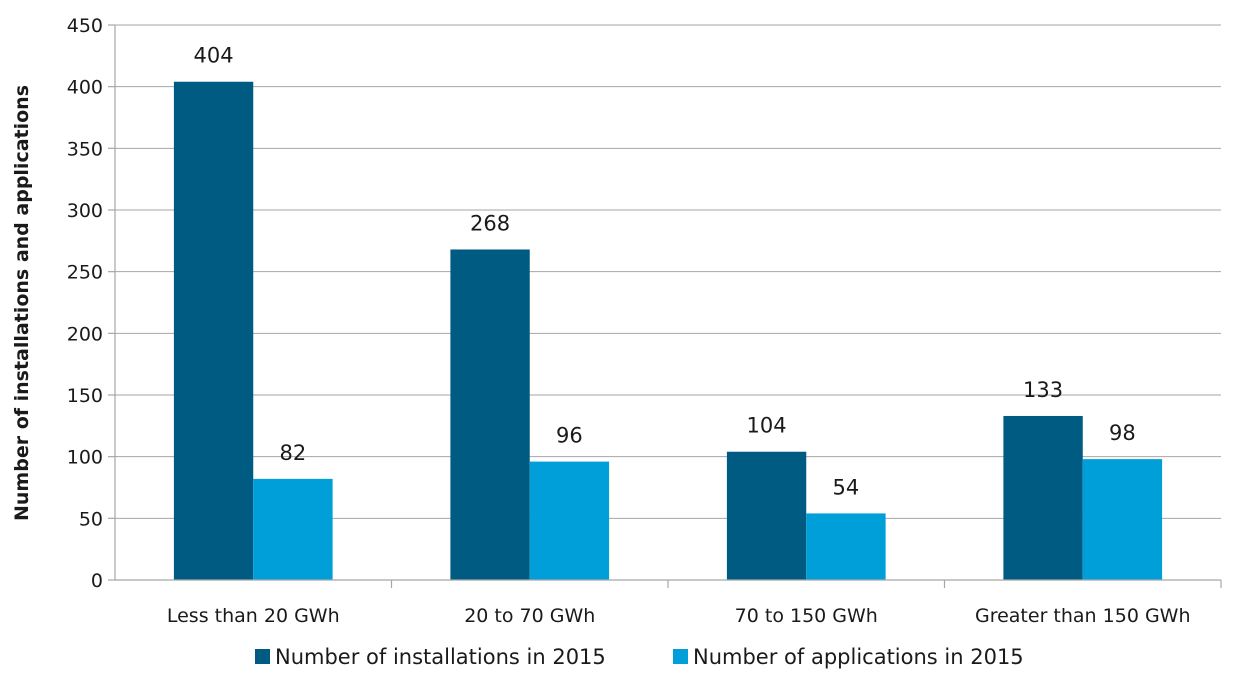 The image size is (1234, 677). What do you see at coordinates (846, 487) in the screenshot?
I see `data-label: 54` at bounding box center [846, 487].